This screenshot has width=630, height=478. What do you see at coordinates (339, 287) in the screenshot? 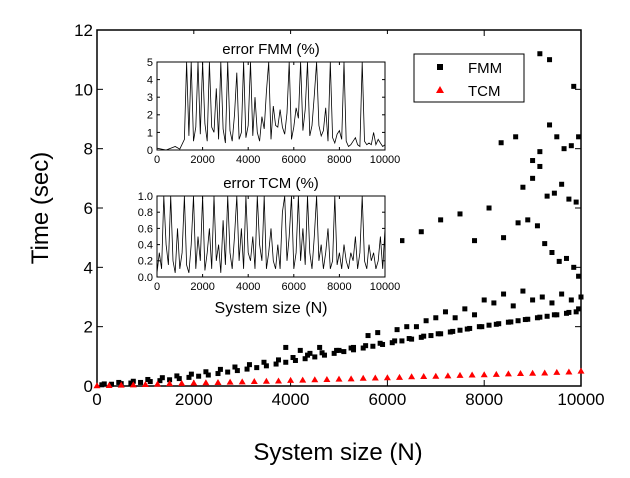
I see `inset-2-x-tick-label: 8000` at bounding box center [339, 287].